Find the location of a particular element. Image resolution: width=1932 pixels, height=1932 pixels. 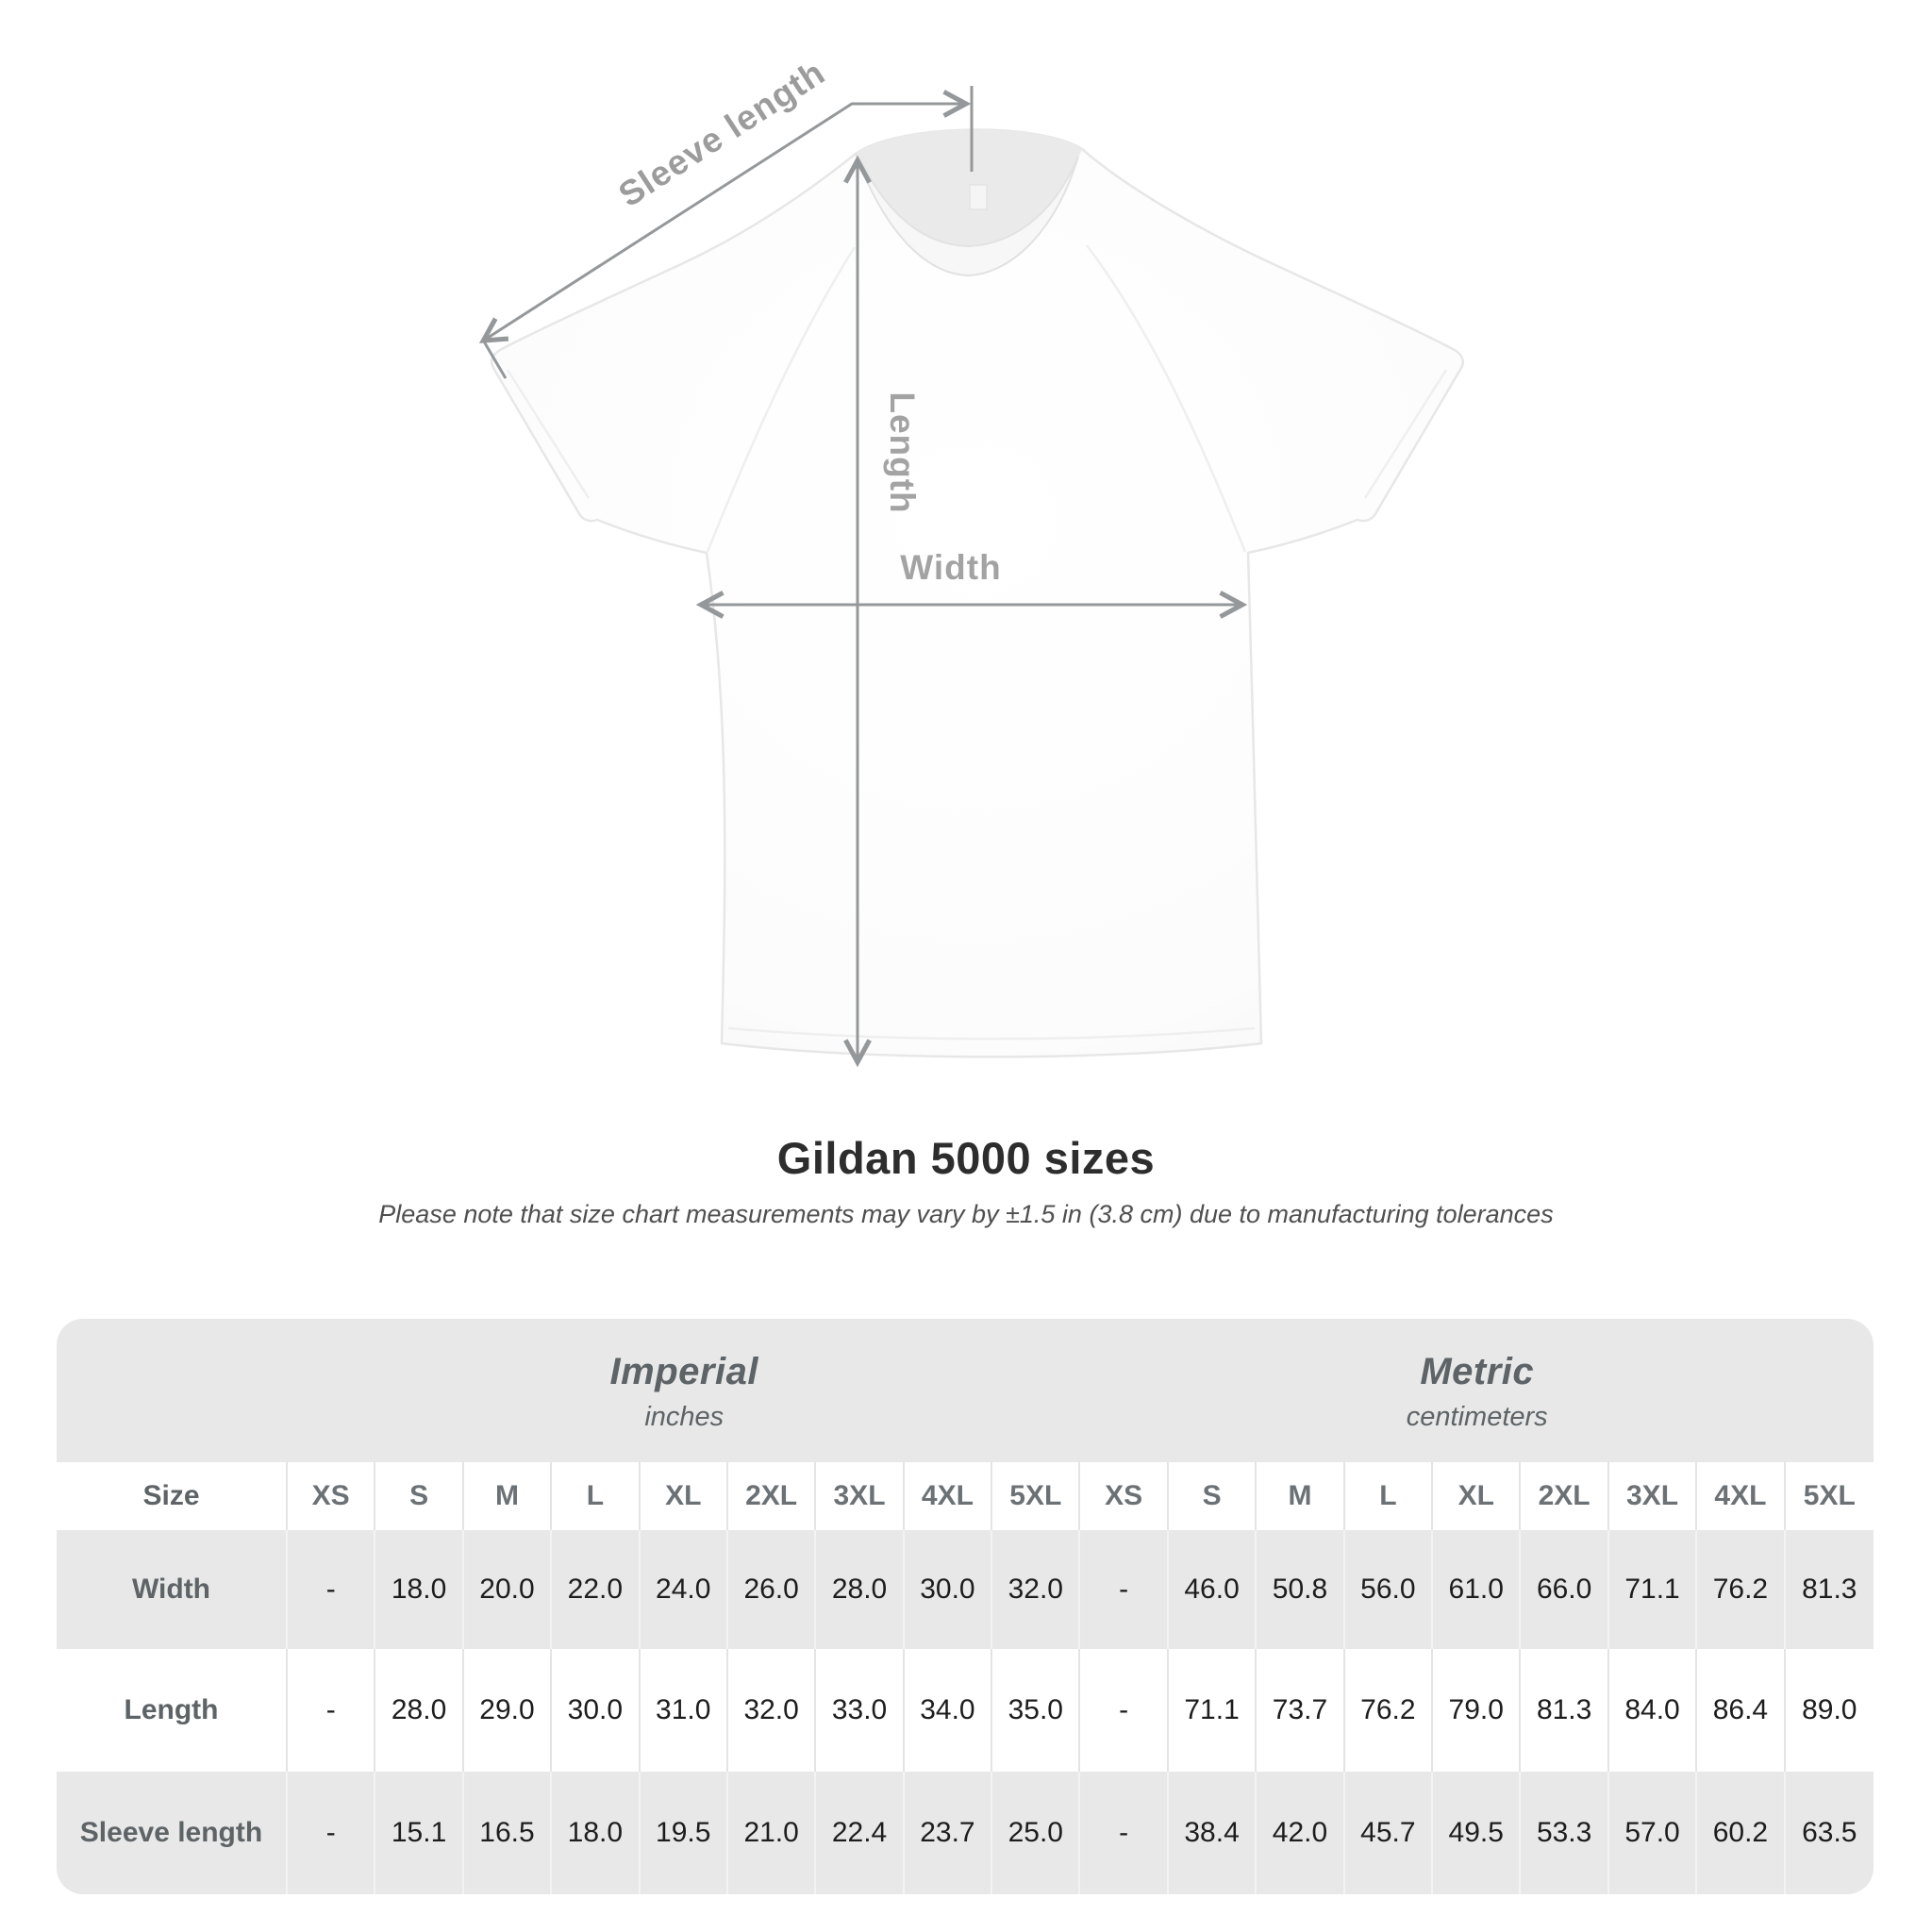

size-header-imperial: 3XL is located at coordinates (861, 1496).